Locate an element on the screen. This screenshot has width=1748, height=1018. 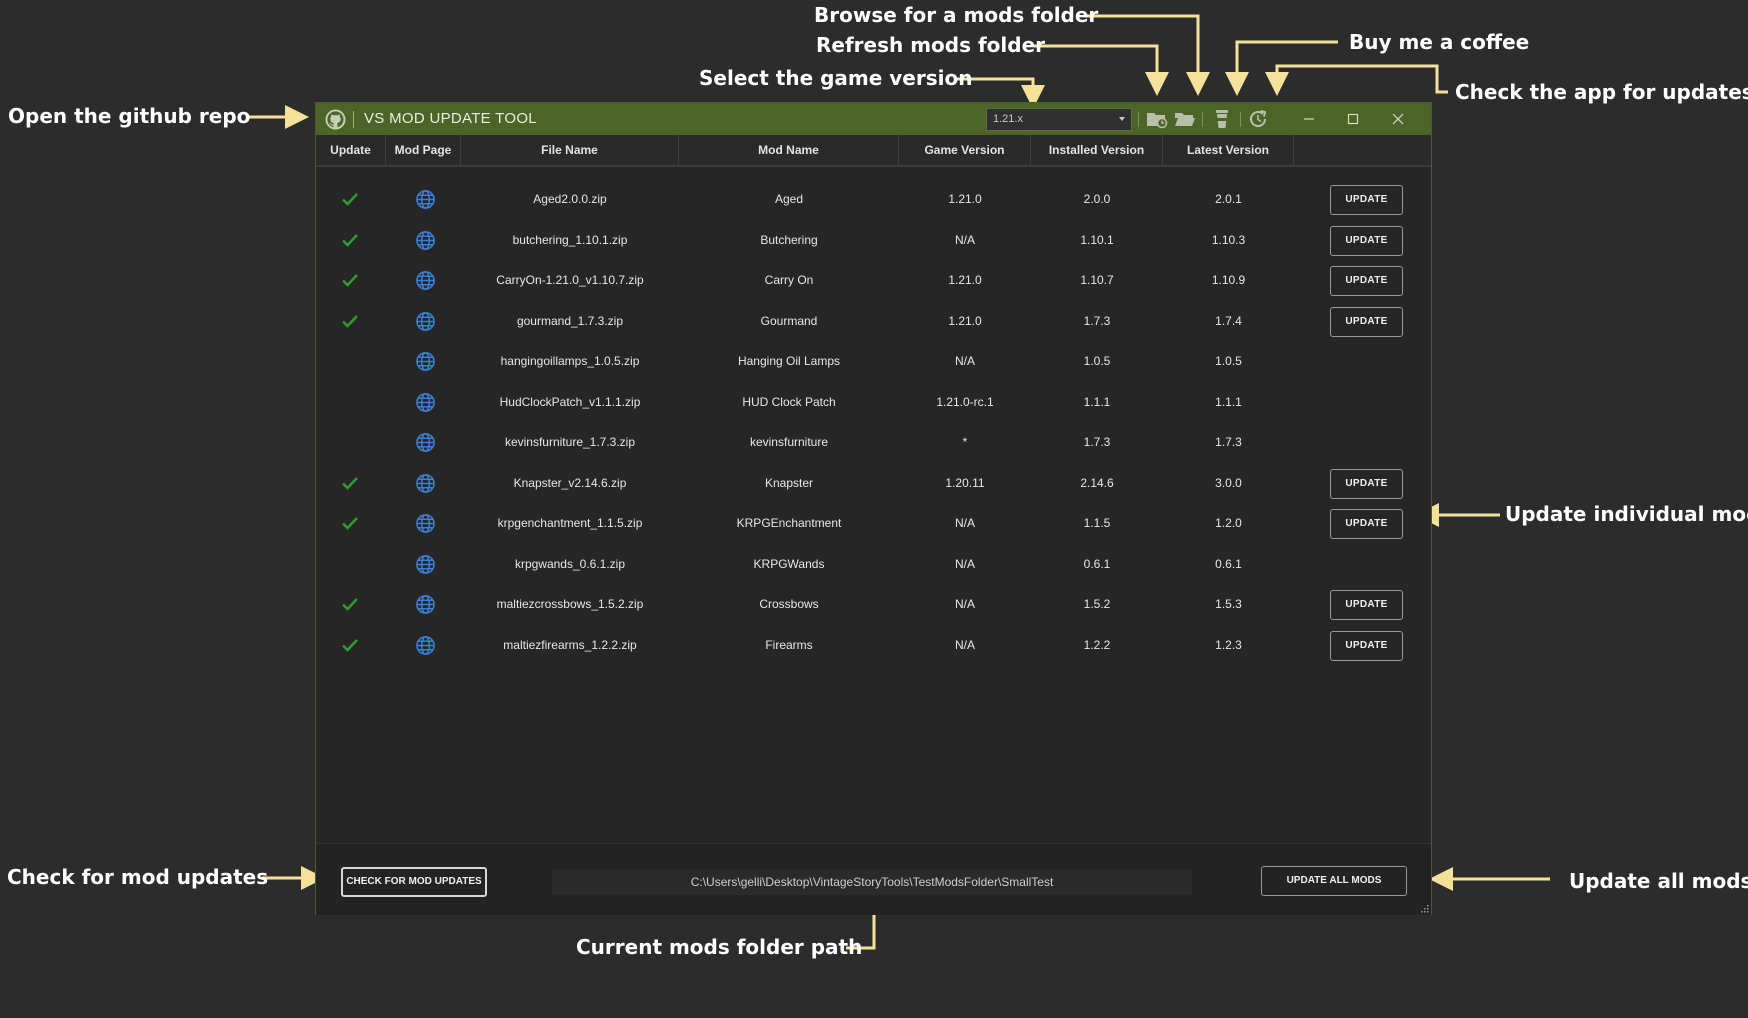
annotation-path: Current mods folder path is located at coordinates (719, 947).